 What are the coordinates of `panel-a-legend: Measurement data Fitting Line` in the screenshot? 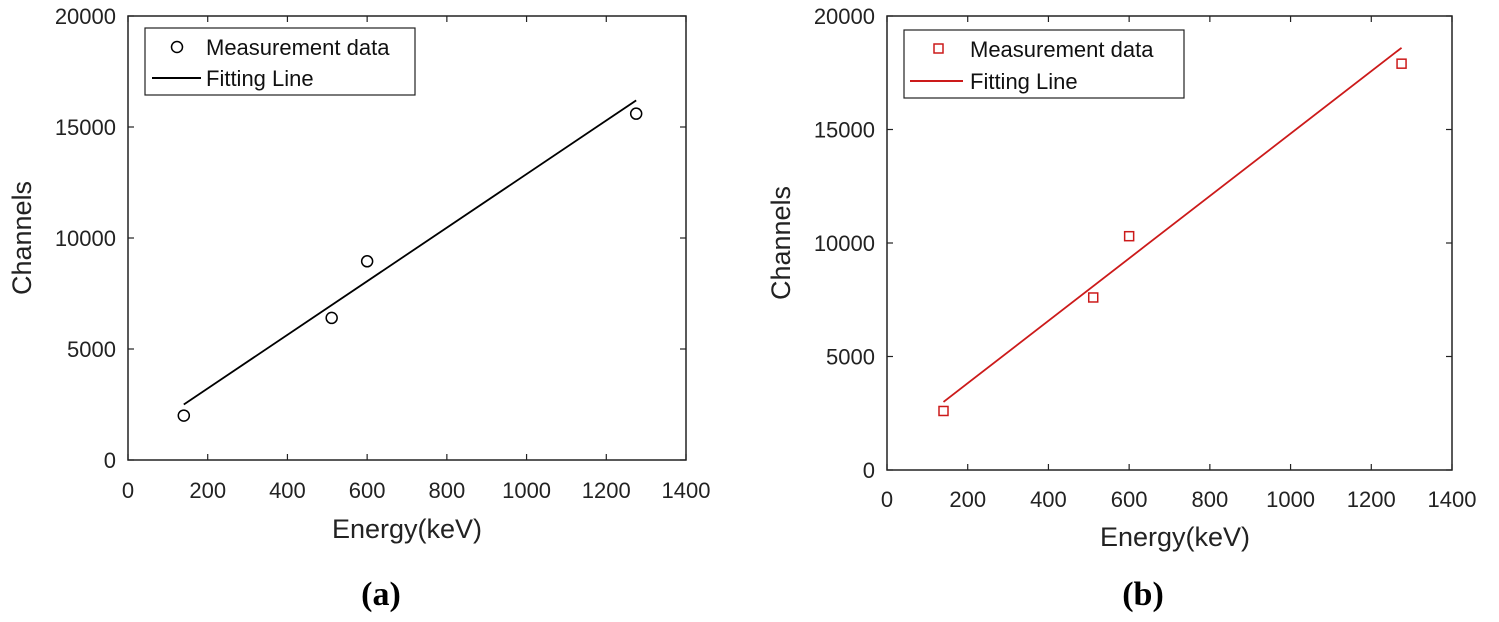 It's located at (280, 61).